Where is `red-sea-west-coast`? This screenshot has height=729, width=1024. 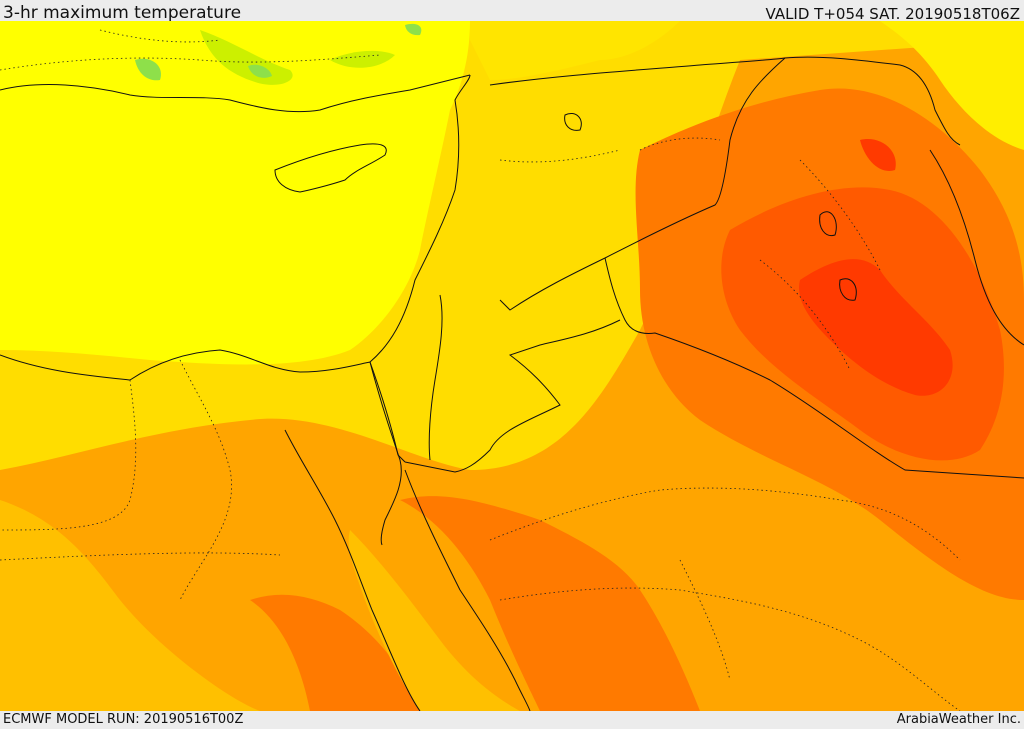 red-sea-west-coast is located at coordinates (352, 570).